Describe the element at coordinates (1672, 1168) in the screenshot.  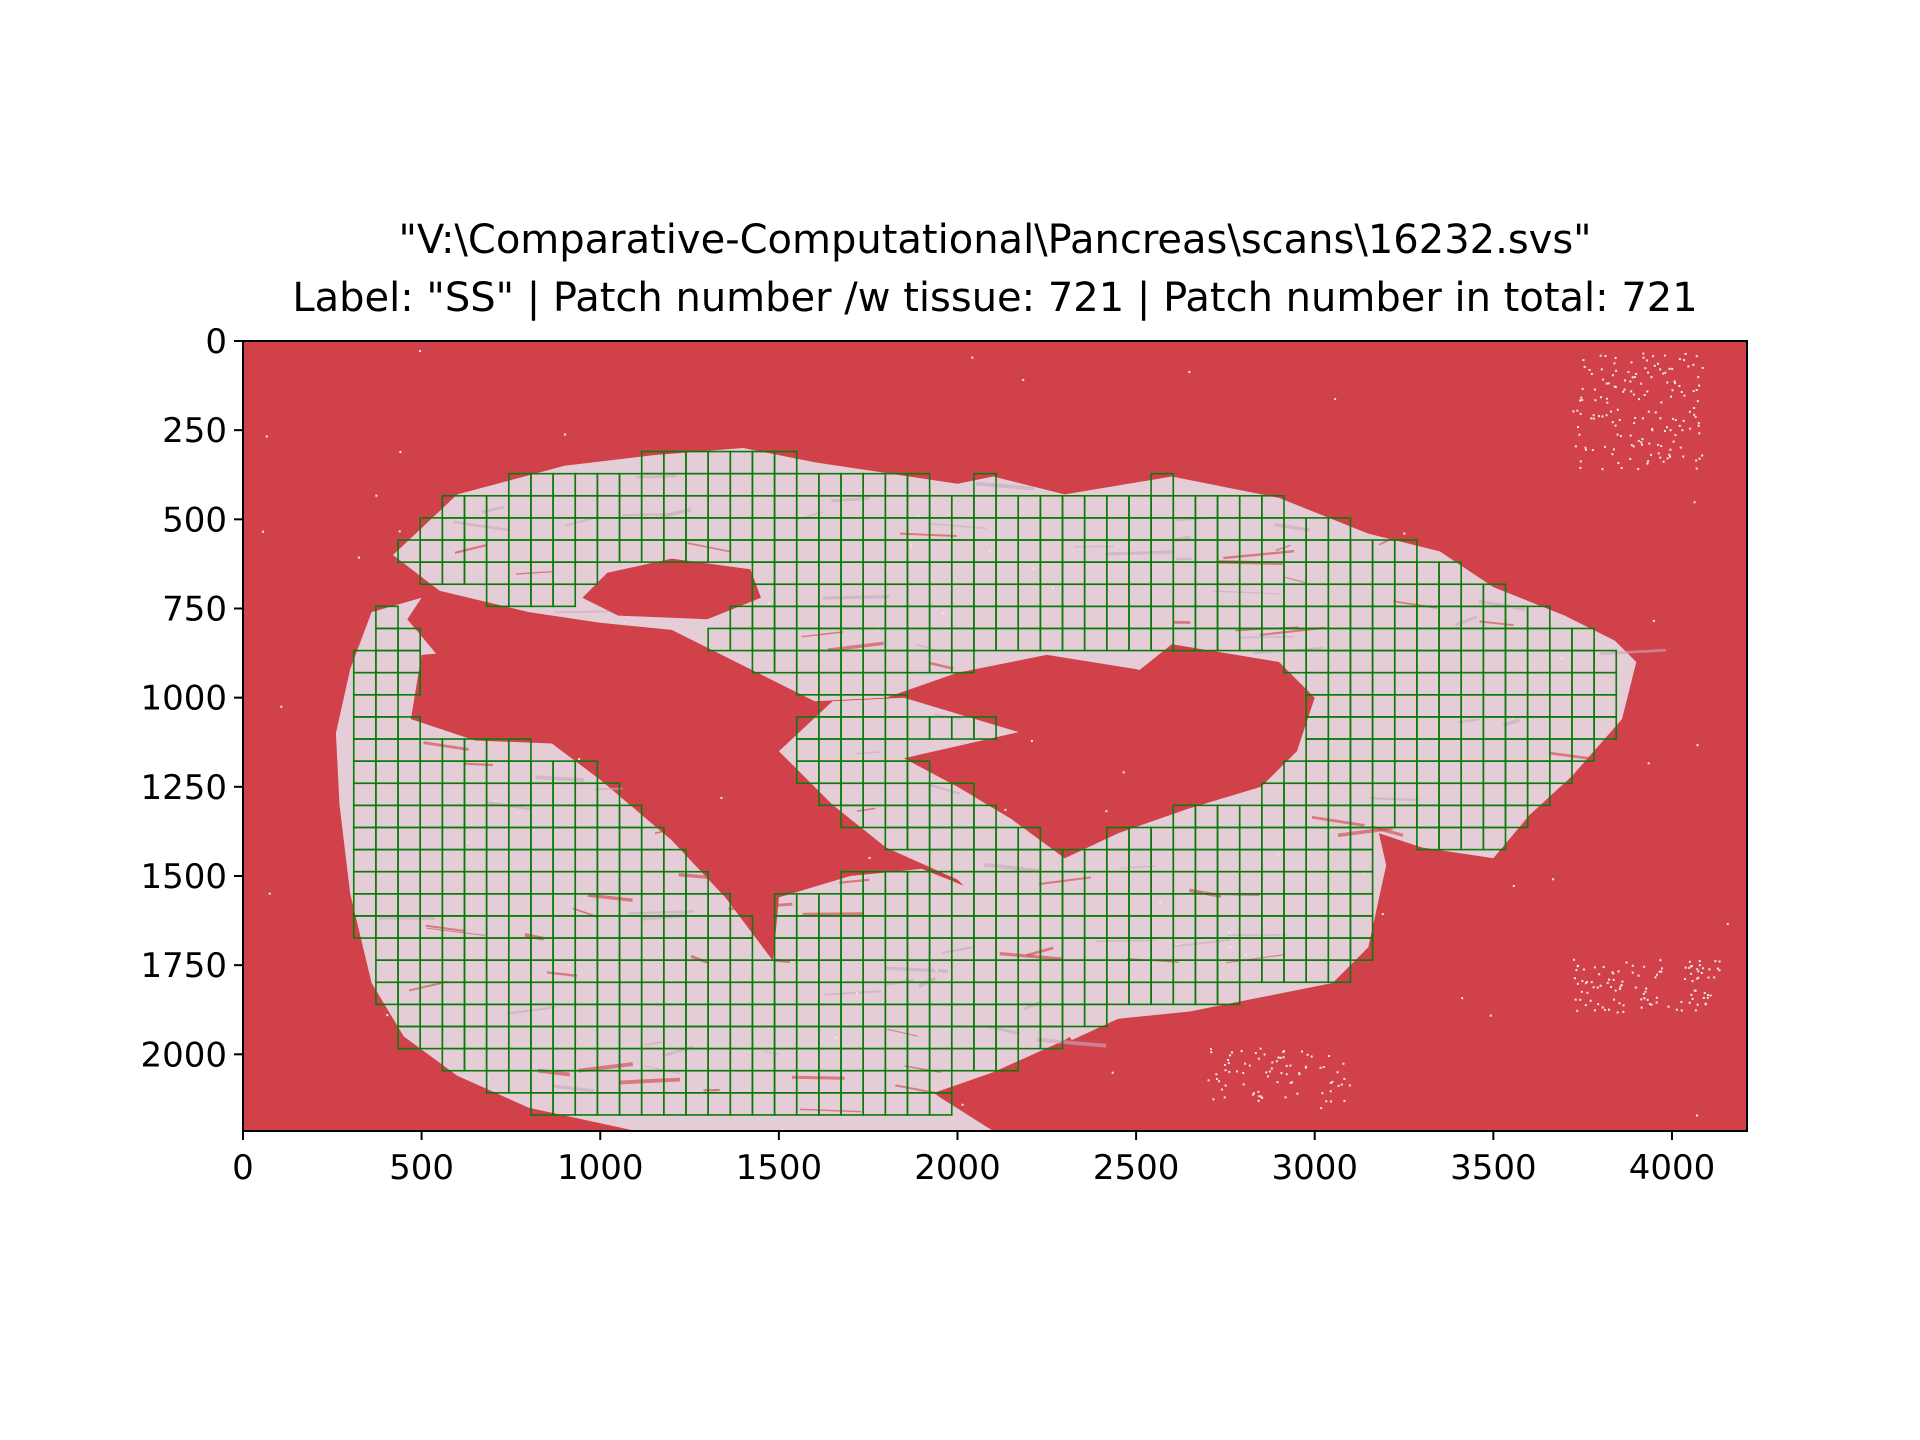
I see `x-tick-label: 4000` at that location.